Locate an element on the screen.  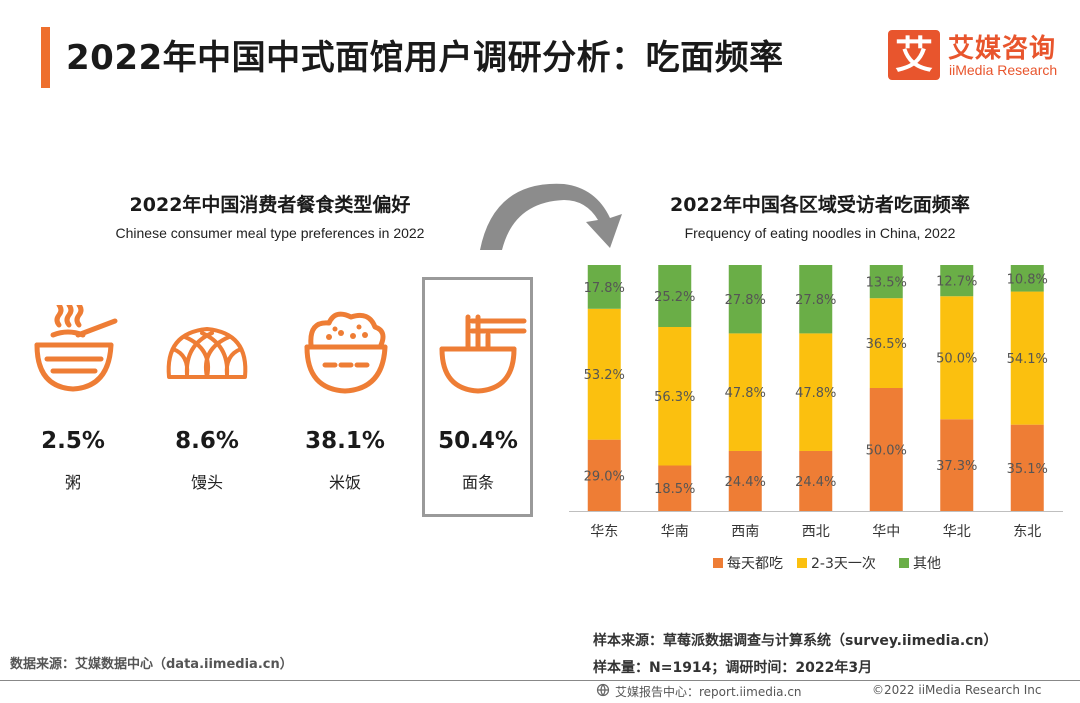
food-item-porridge: 2.5% 粥 is located at coordinates (73, 405).